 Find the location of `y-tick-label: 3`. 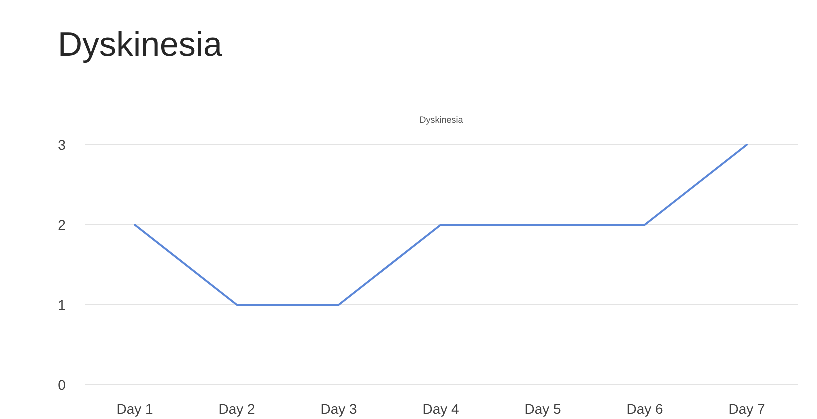

y-tick-label: 3 is located at coordinates (62, 145).